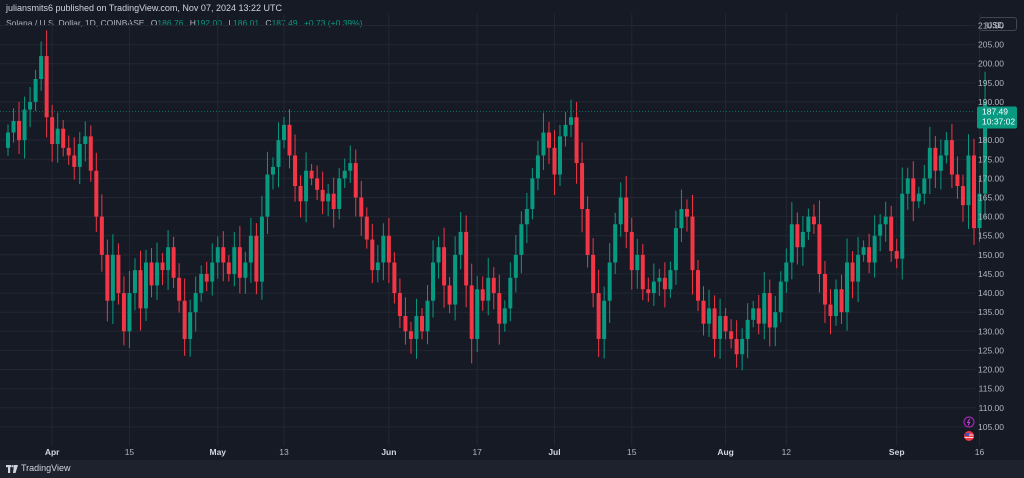 The width and height of the screenshot is (1024, 478). Describe the element at coordinates (208, 23) in the screenshot. I see `high-value: 192.00` at that location.